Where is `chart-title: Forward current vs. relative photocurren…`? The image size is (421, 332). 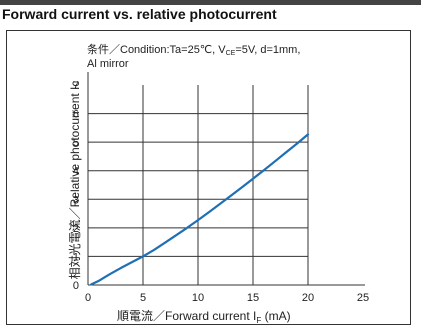 chart-title: Forward current vs. relative photocurren… is located at coordinates (139, 14).